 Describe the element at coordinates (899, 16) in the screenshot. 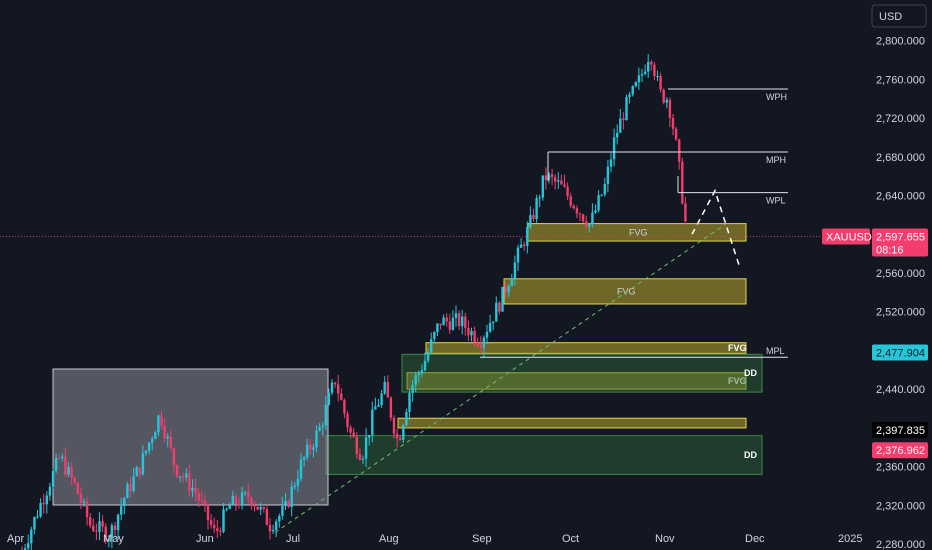

I see `currency-button` at that location.